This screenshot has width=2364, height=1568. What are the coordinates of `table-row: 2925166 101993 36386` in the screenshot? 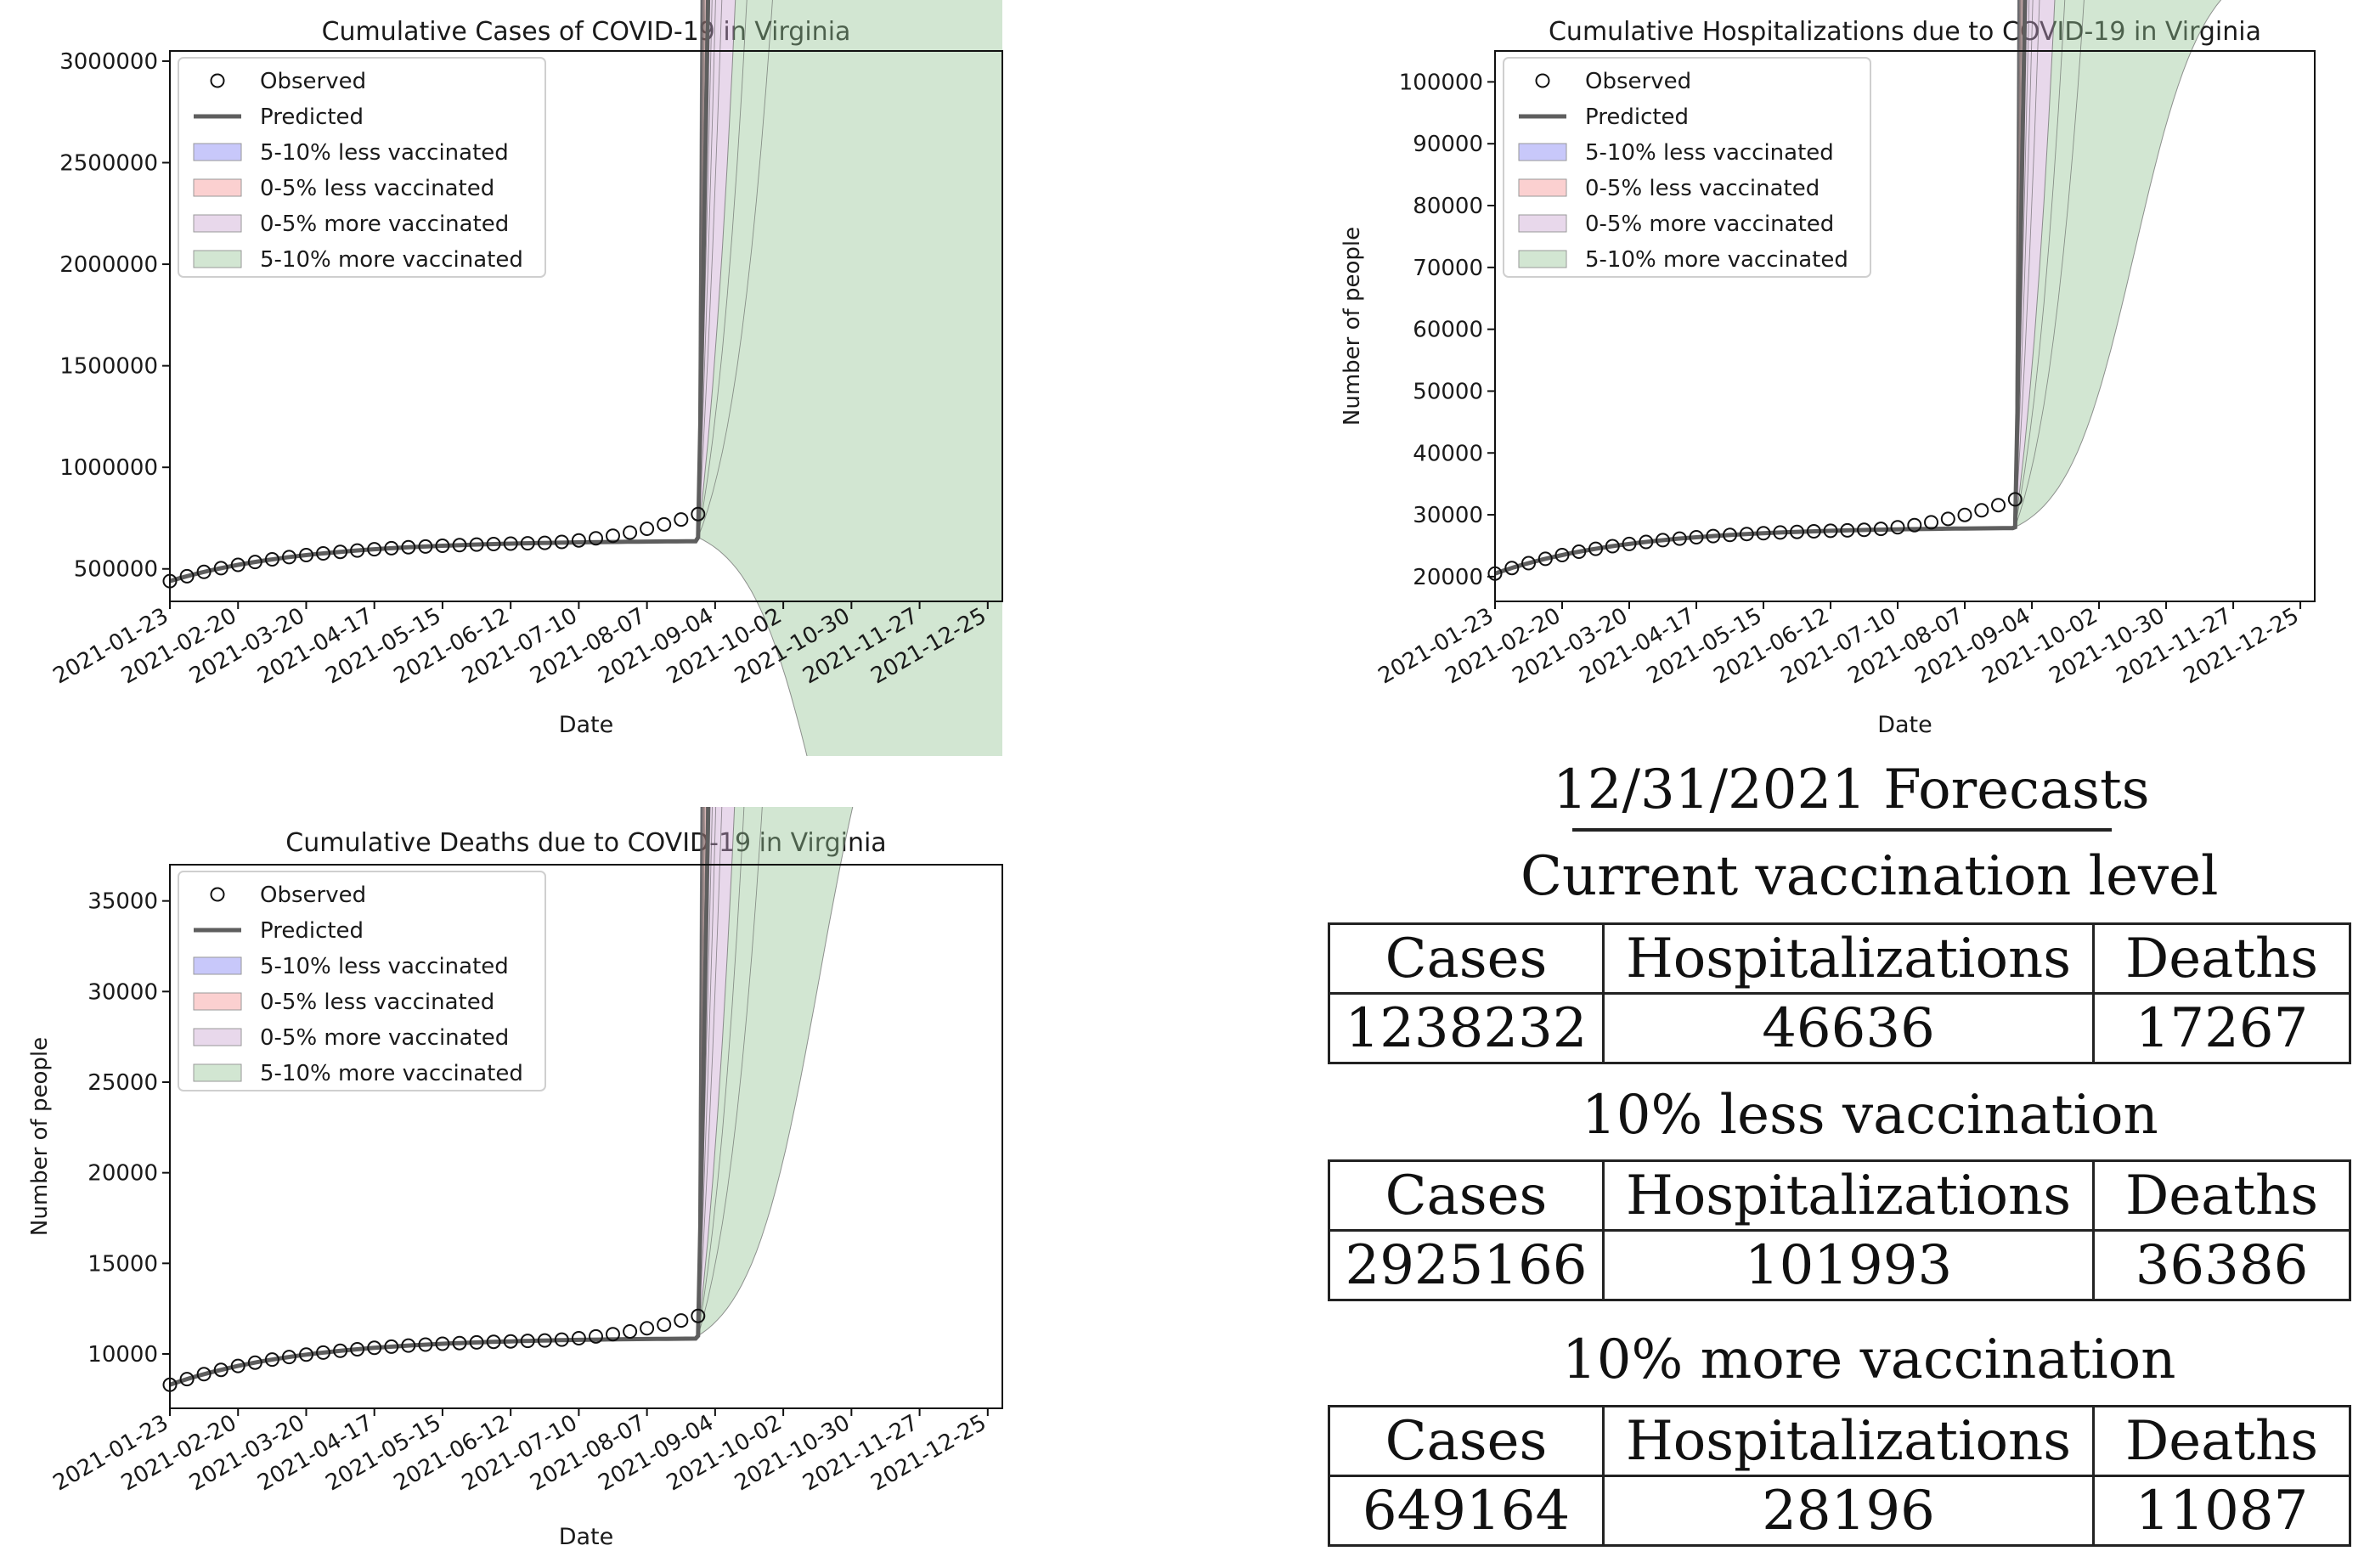 It's located at (1839, 1265).